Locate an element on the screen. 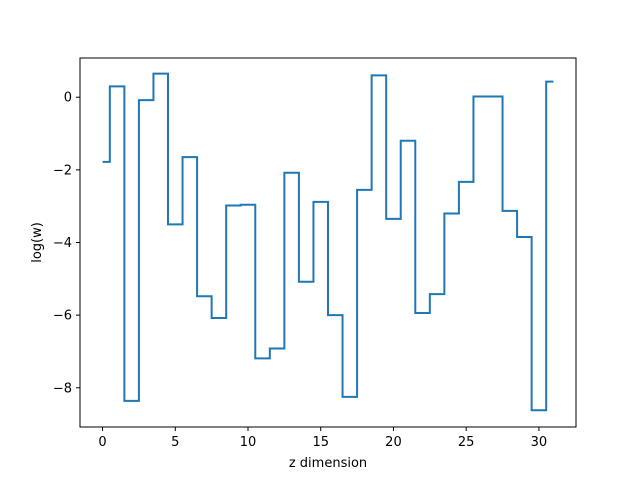 The width and height of the screenshot is (640, 480). y-tick-label: −4 is located at coordinates (62, 243).